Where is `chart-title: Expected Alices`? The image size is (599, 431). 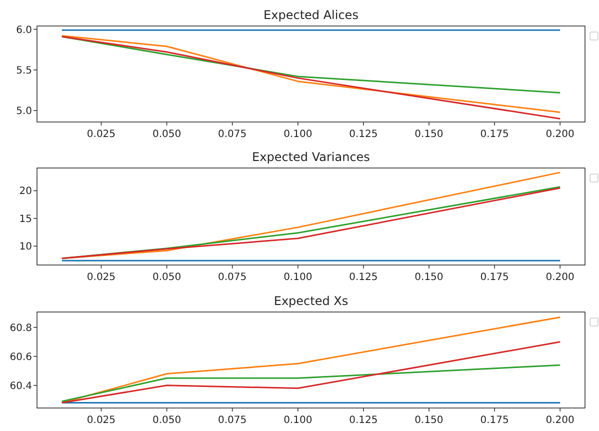
chart-title: Expected Alices is located at coordinates (311, 15).